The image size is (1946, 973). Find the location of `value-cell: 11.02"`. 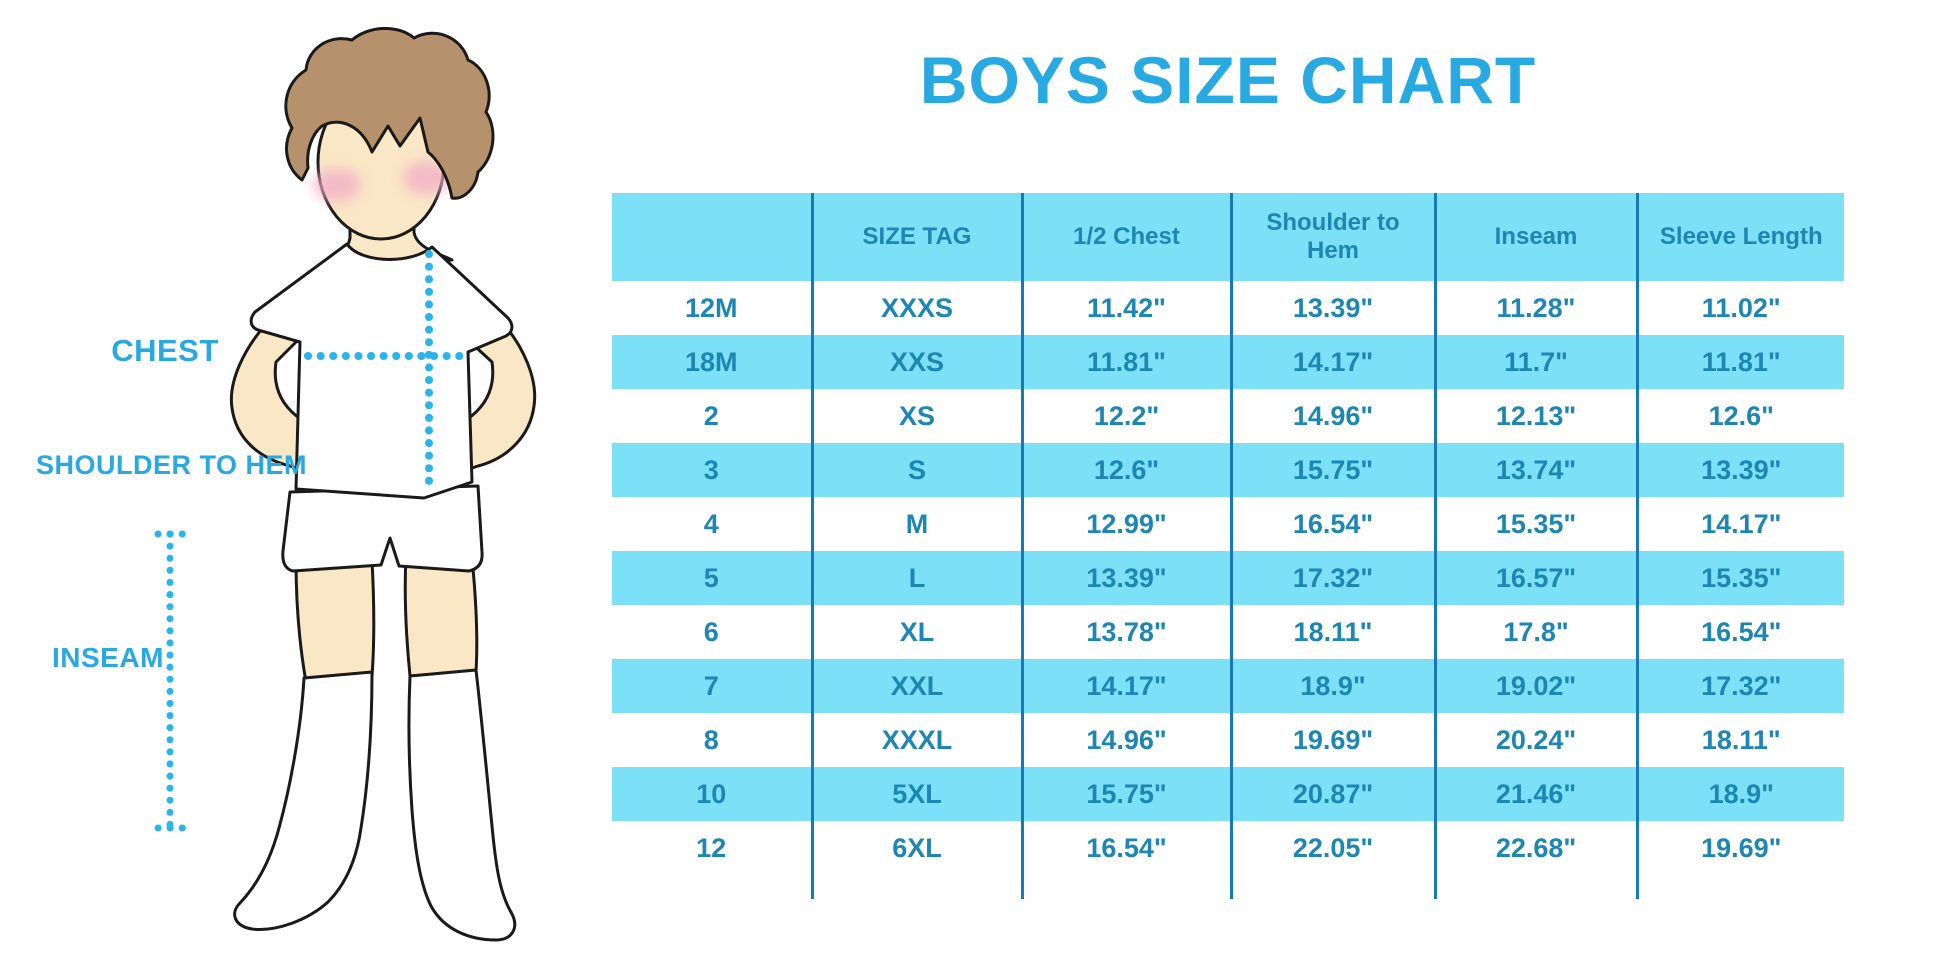

value-cell: 11.02" is located at coordinates (1739, 308).